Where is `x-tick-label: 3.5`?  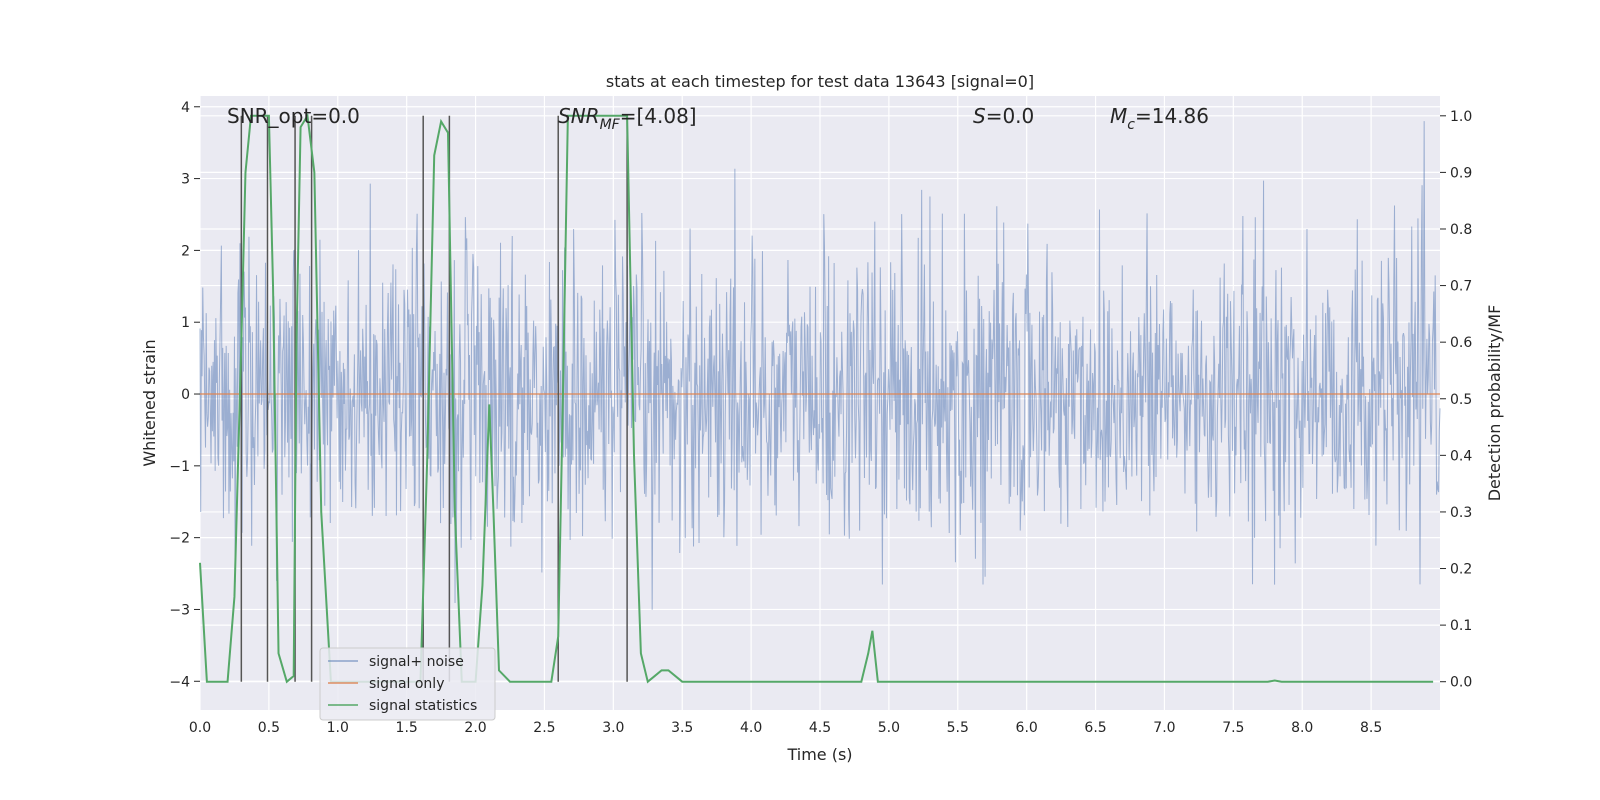
x-tick-label: 3.5 is located at coordinates (682, 728).